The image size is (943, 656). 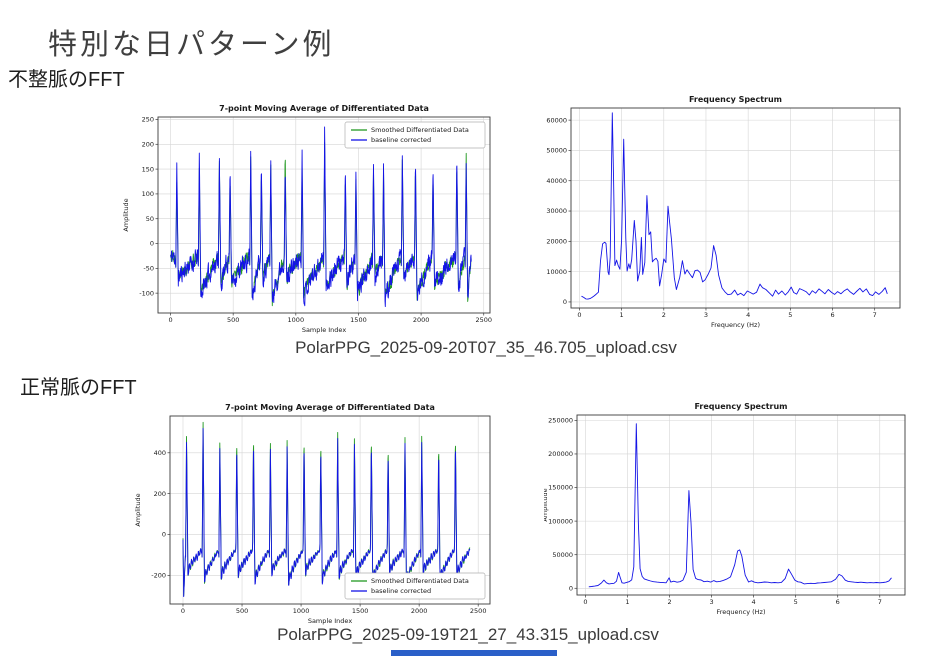 What do you see at coordinates (148, 194) in the screenshot?
I see `y-tick-label: 100` at bounding box center [148, 194].